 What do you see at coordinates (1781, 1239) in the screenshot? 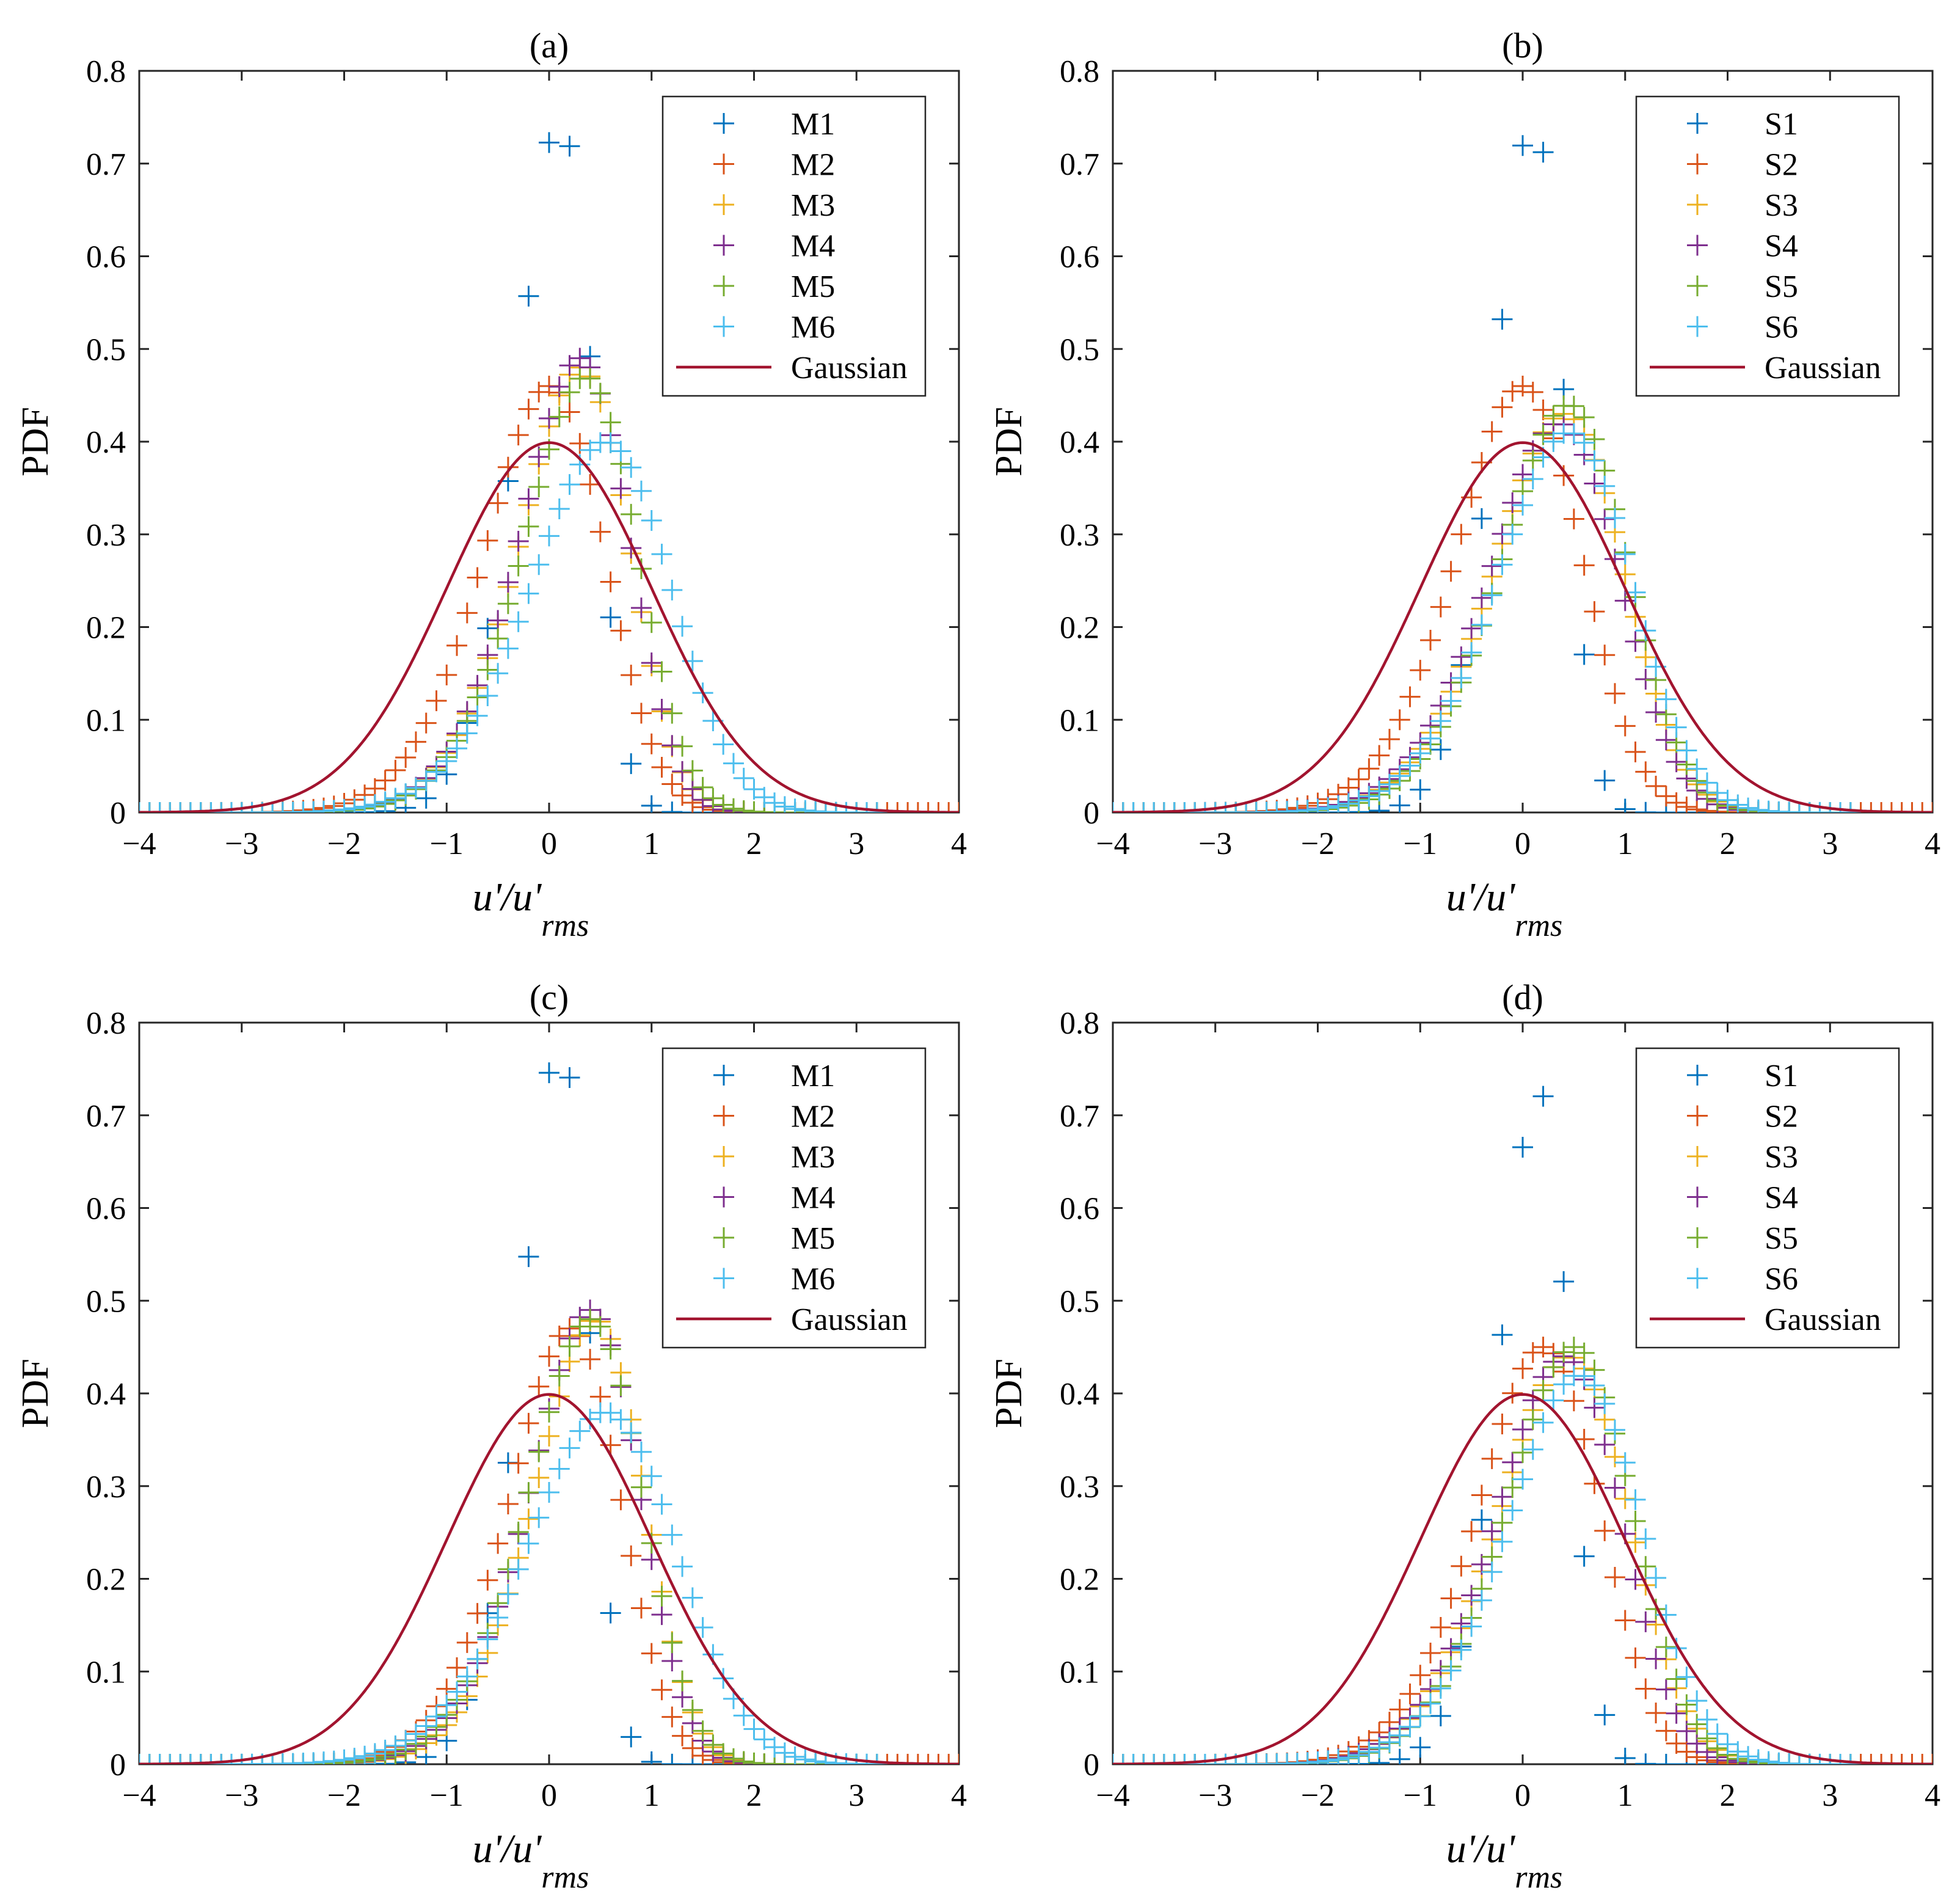
I see `legend-label-S5: S5` at bounding box center [1781, 1239].